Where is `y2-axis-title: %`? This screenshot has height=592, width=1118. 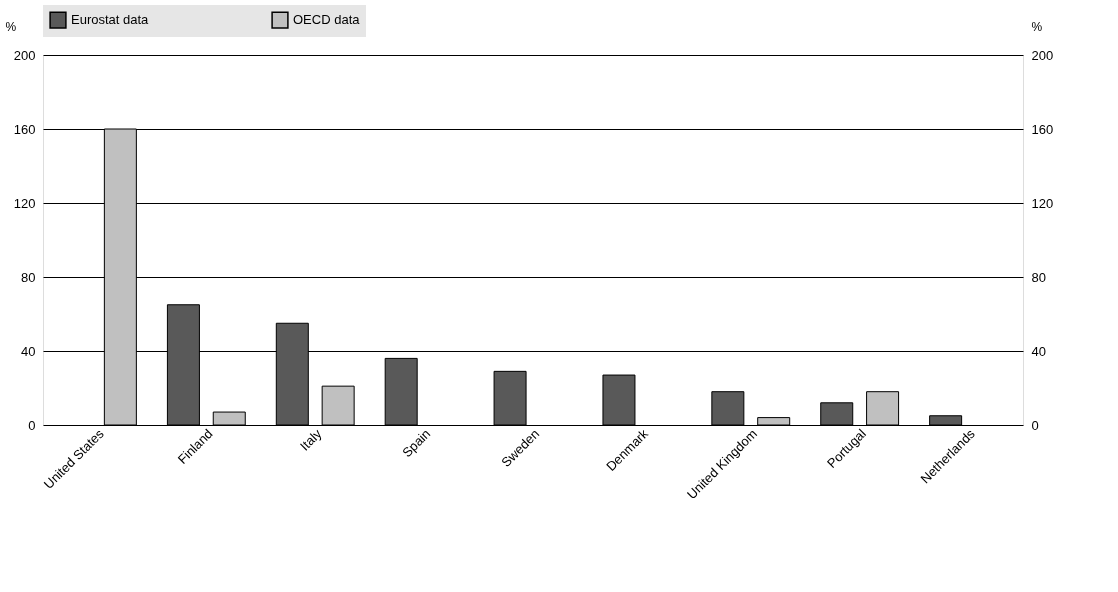 y2-axis-title: % is located at coordinates (1037, 26).